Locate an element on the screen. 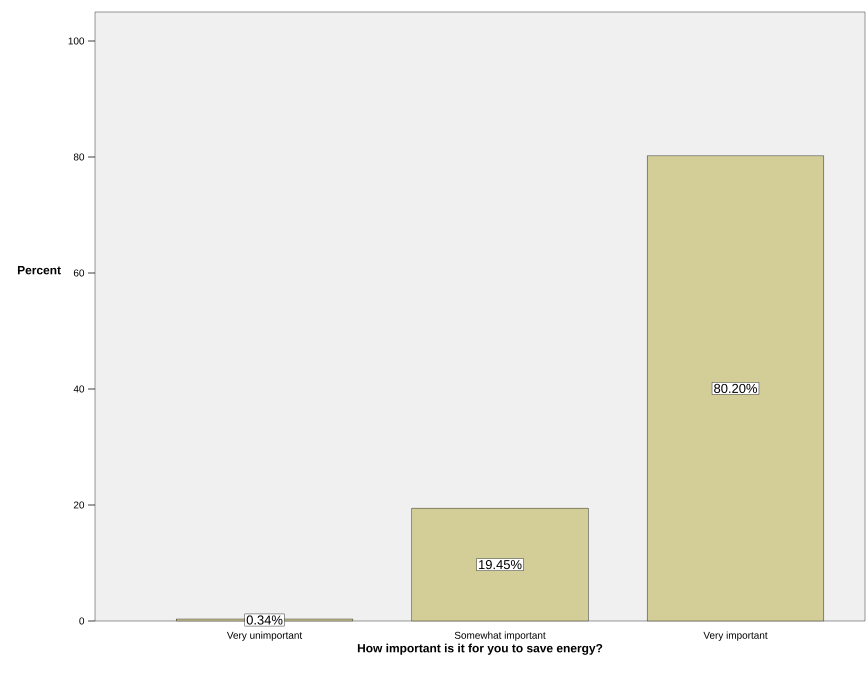 This screenshot has height=684, width=867. y-tick-label: 60 is located at coordinates (79, 273).